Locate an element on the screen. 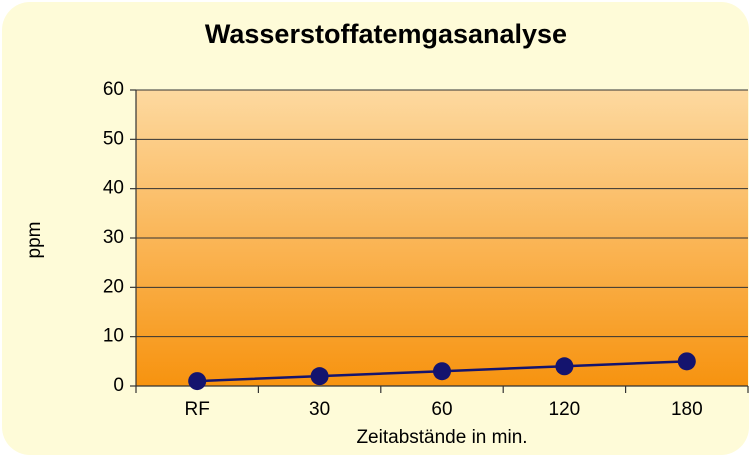 This screenshot has height=462, width=751. y-tick-label: 10 is located at coordinates (113, 336).